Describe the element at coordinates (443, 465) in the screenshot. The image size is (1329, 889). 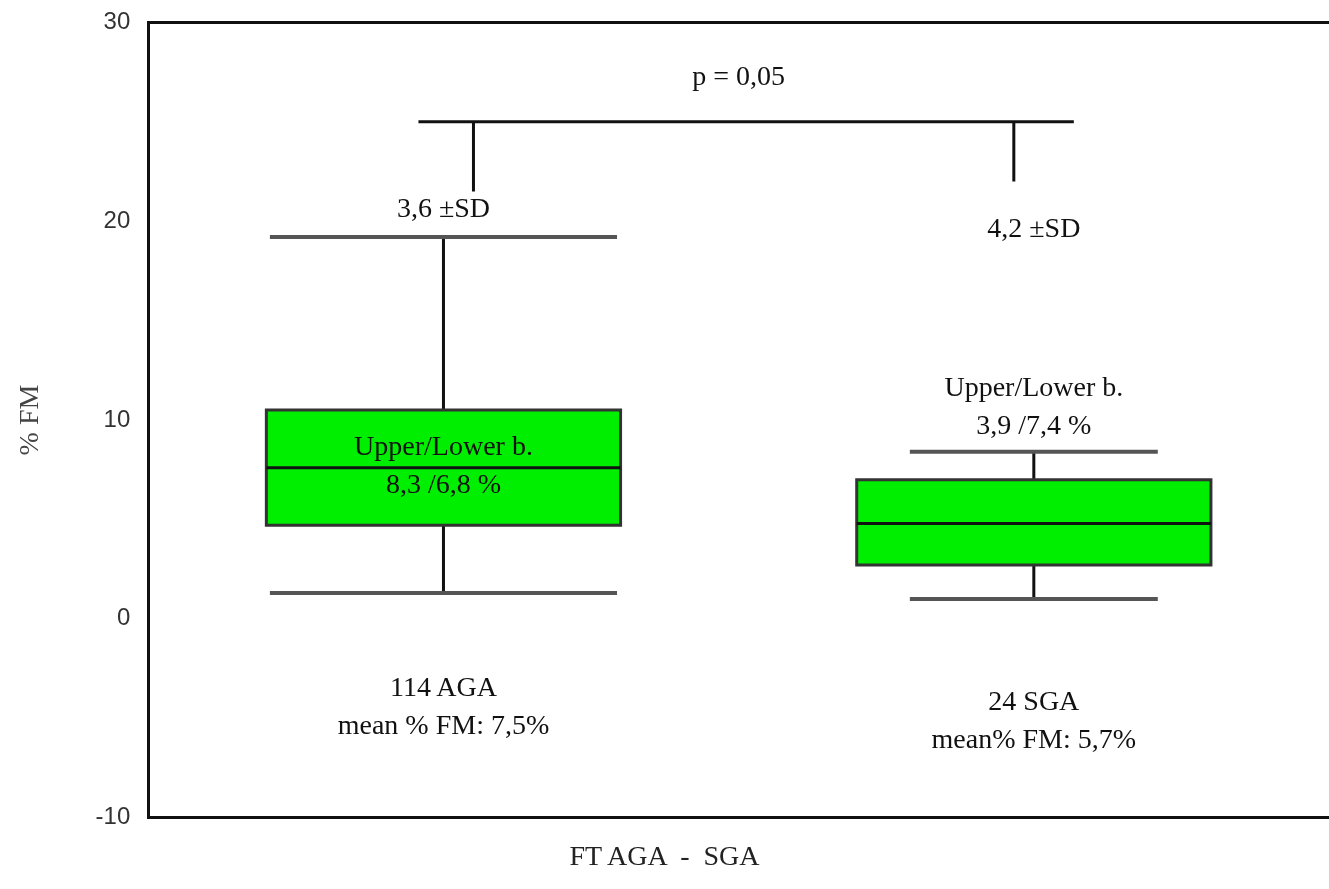
I see `annotation: Upper/Lower b. 8,3 /6,8 %` at that location.